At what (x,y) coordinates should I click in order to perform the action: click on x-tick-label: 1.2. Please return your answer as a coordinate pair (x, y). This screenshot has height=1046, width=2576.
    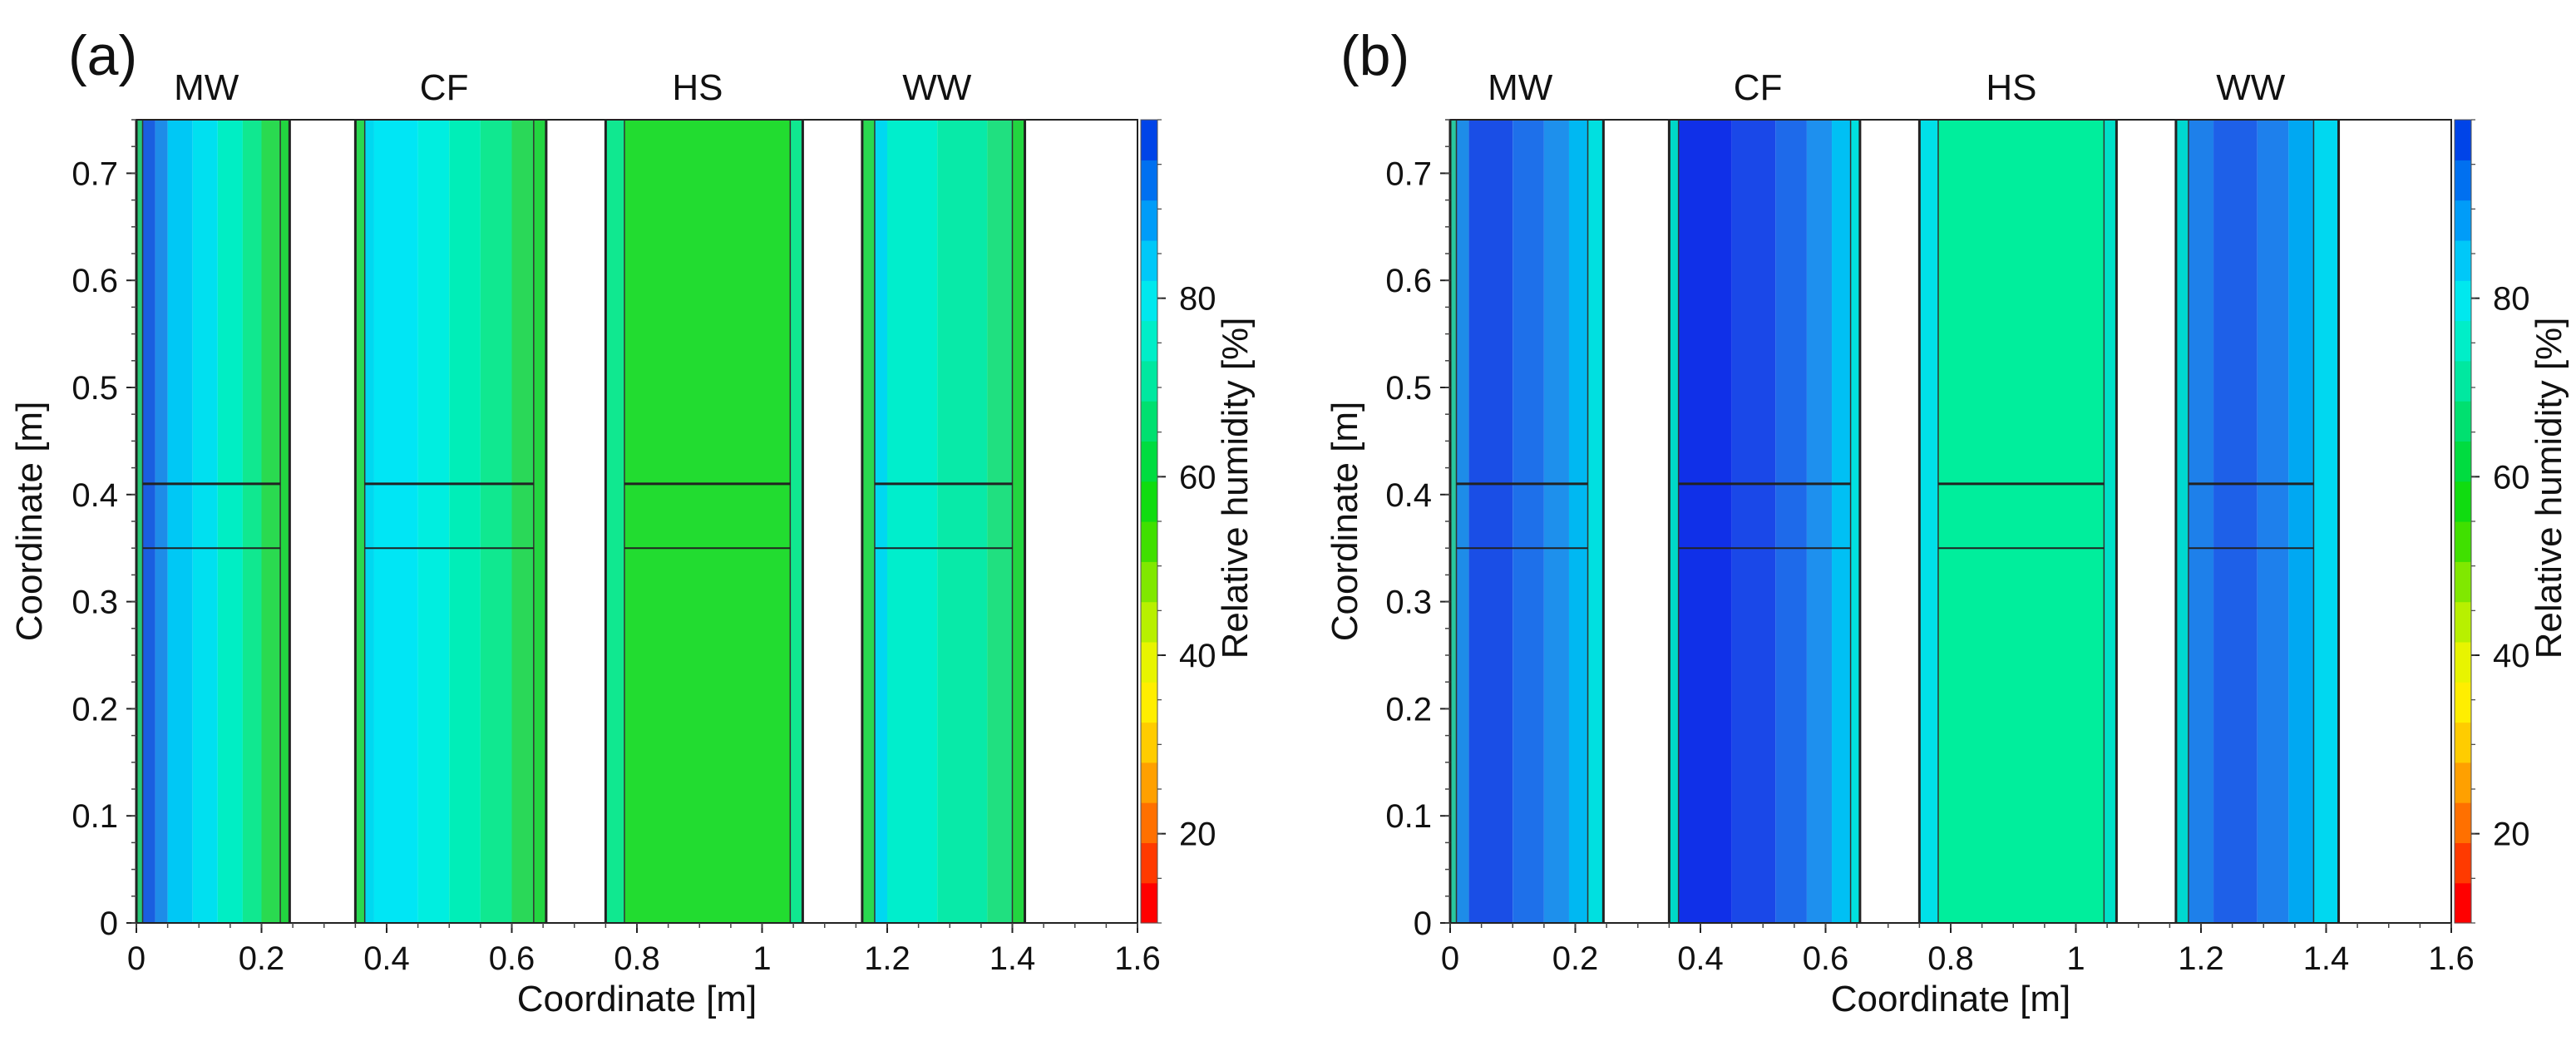
    Looking at the image, I should click on (887, 958).